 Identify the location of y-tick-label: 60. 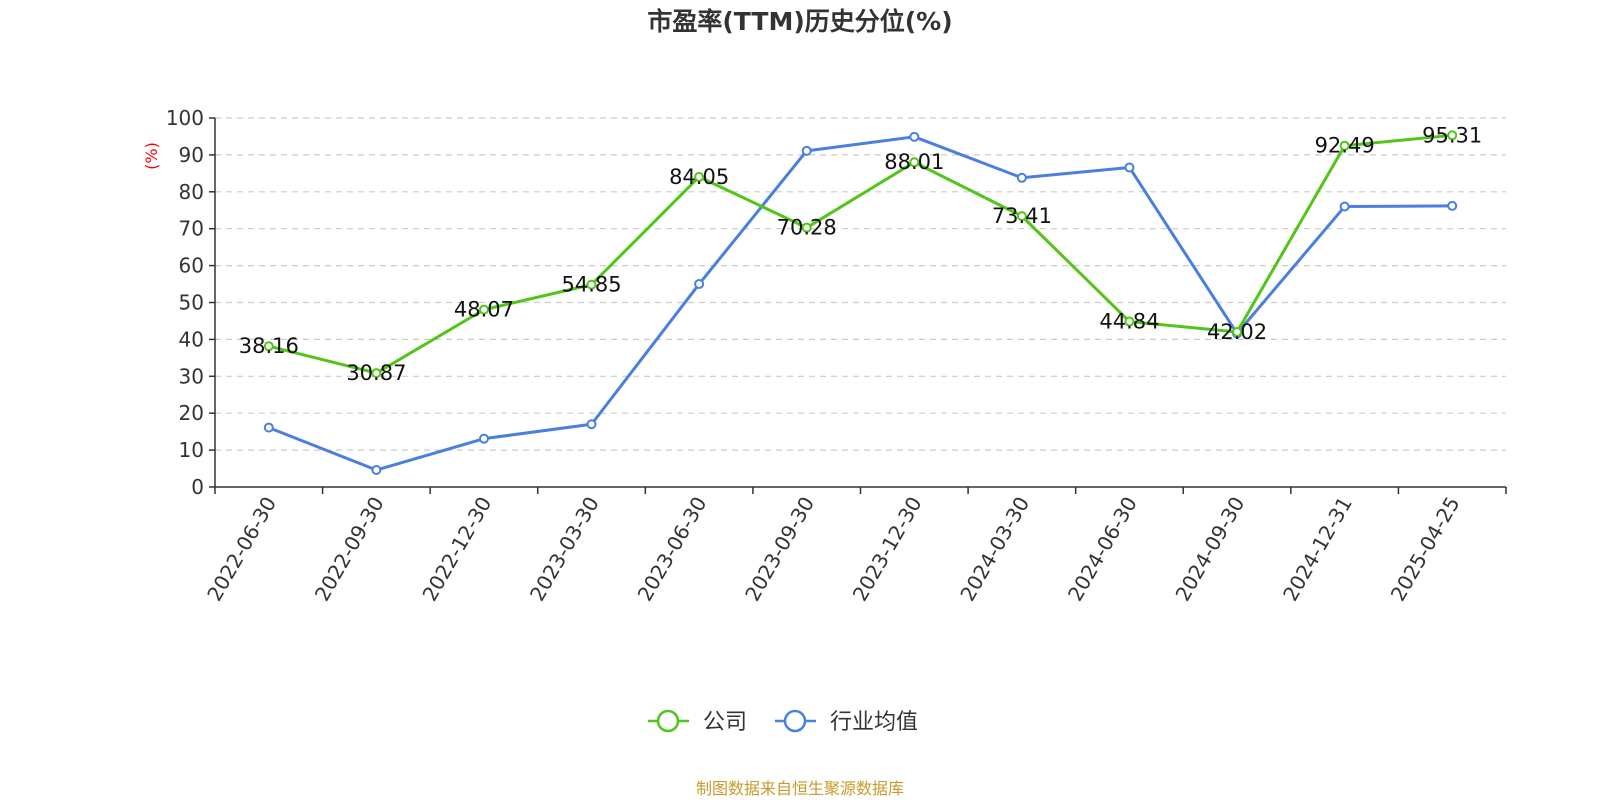
(191, 266).